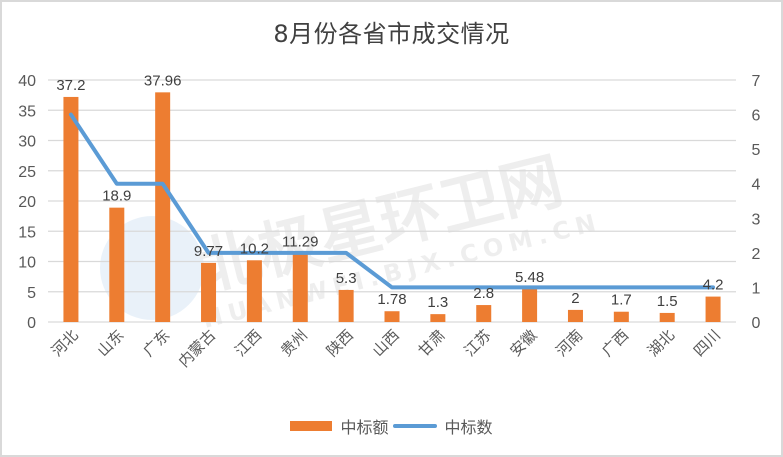 Image resolution: width=783 pixels, height=457 pixels. Describe the element at coordinates (31, 293) in the screenshot. I see `left-axis-tick: 5` at that location.